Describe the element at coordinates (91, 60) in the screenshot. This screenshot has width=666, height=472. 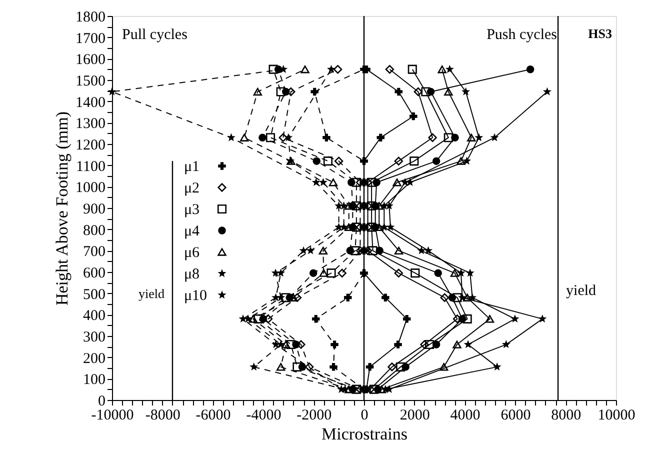
I see `y-tick-label: 1600` at that location.